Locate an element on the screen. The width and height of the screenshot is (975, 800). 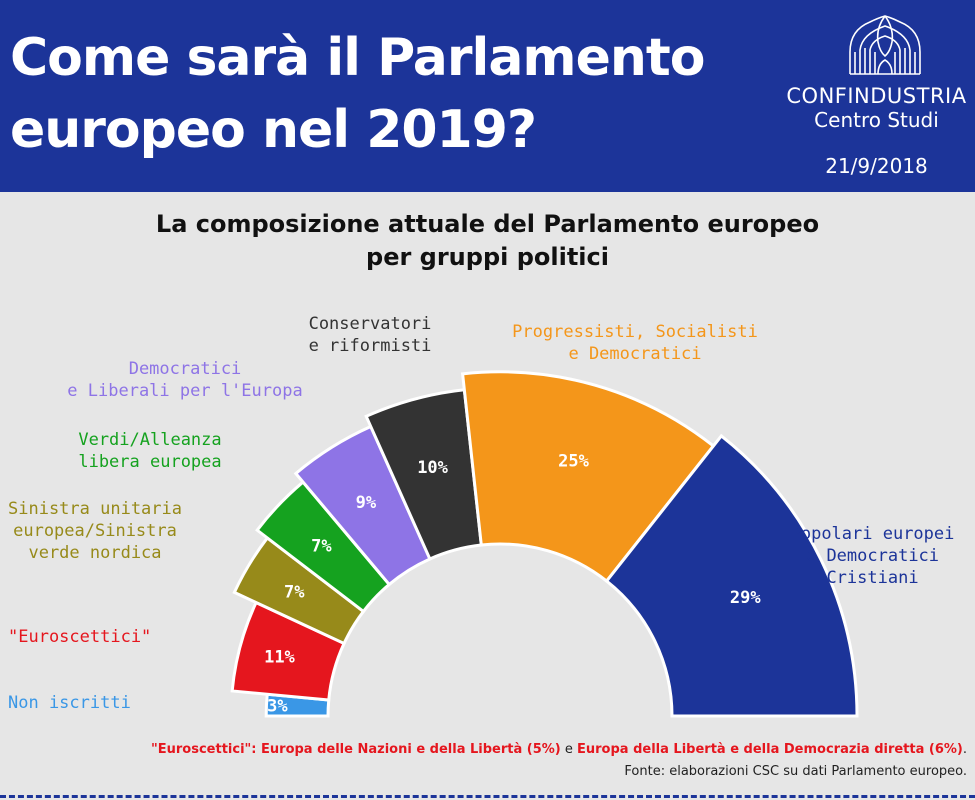
slice-label-0: Non iscritti is located at coordinates (69, 703).